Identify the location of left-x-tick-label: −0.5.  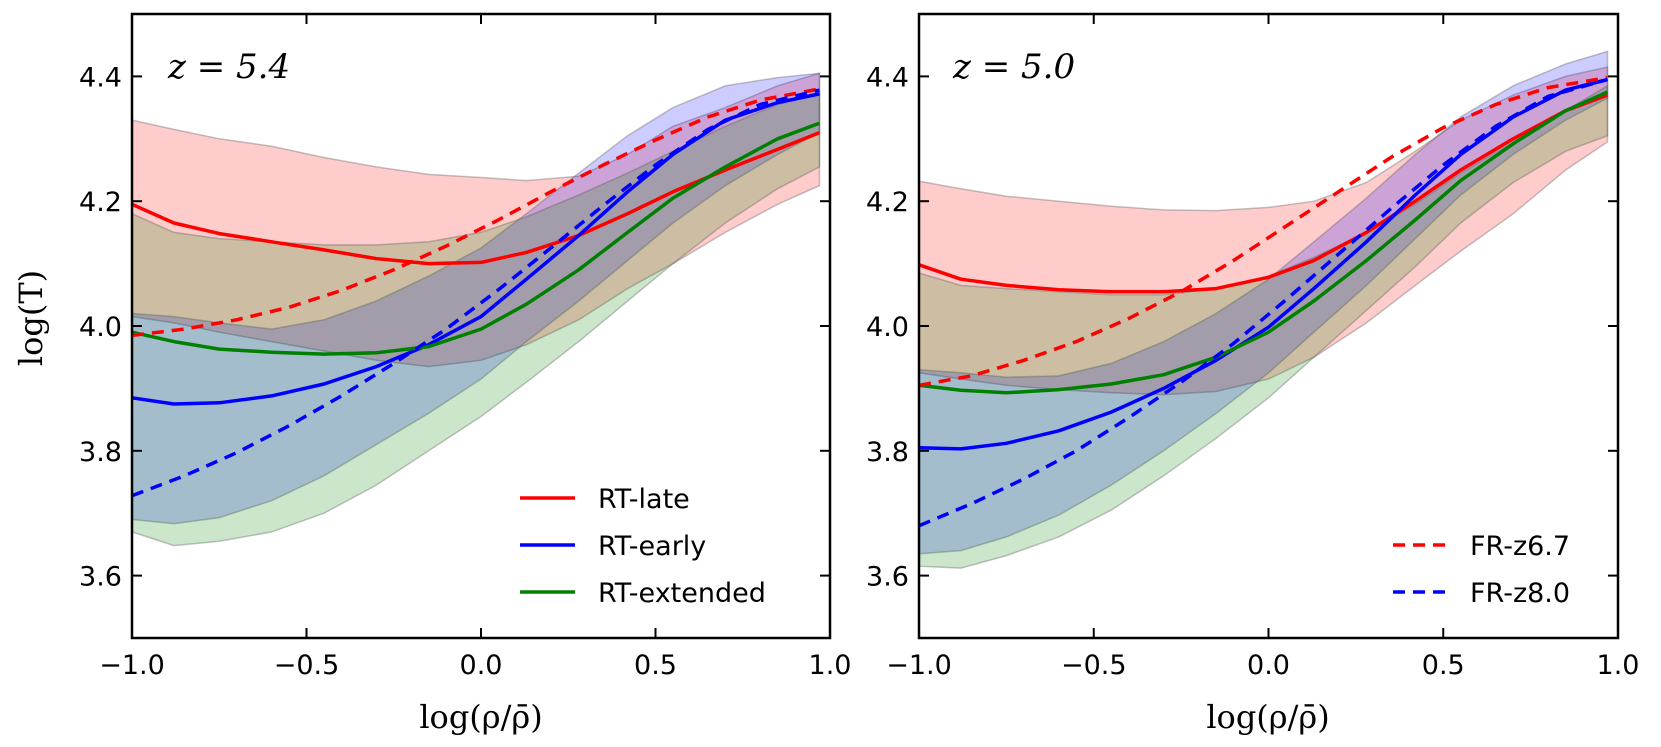
(307, 665).